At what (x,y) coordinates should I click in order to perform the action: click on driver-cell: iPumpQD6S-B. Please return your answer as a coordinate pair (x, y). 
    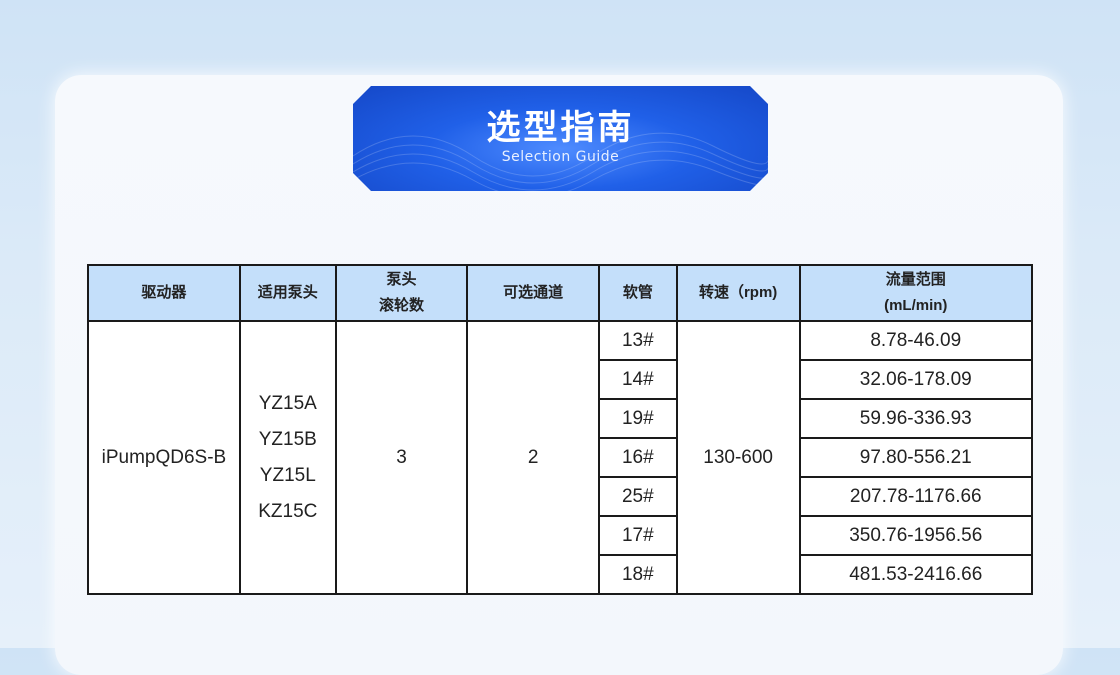
    Looking at the image, I should click on (164, 457).